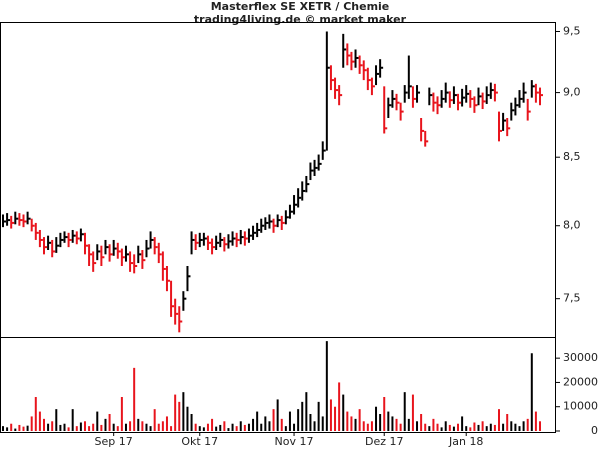 This screenshot has width=600, height=450. Describe the element at coordinates (300, 19) in the screenshot. I see `chart-subtitle: trading4living.de © market maker` at that location.